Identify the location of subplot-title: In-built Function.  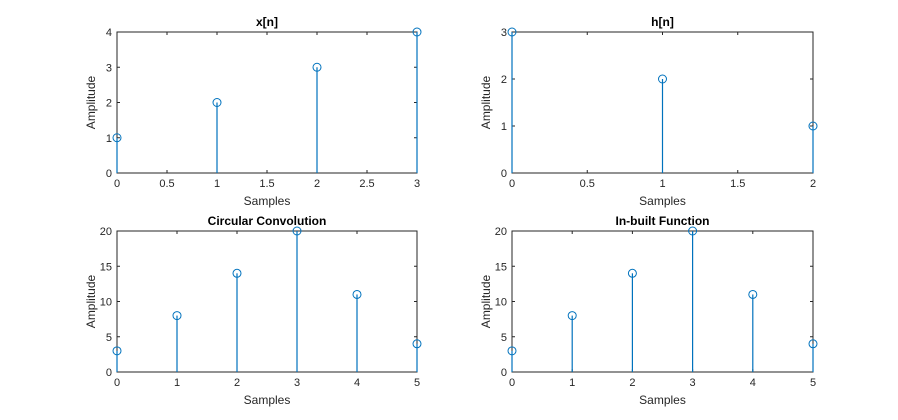
(663, 221).